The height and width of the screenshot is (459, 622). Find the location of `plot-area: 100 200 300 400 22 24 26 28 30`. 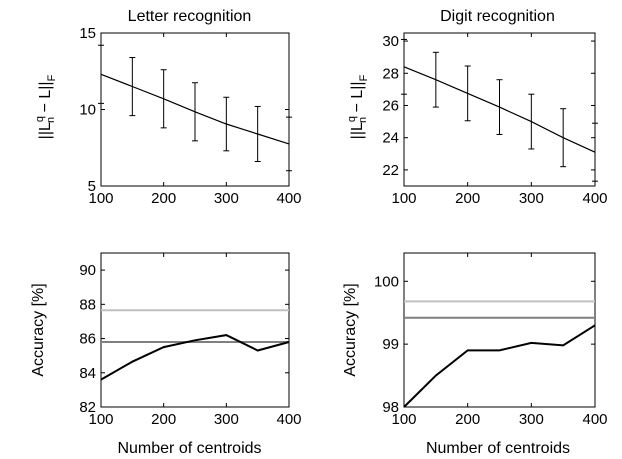

plot-area: 100 200 300 400 22 24 26 28 30 is located at coordinates (495, 120).